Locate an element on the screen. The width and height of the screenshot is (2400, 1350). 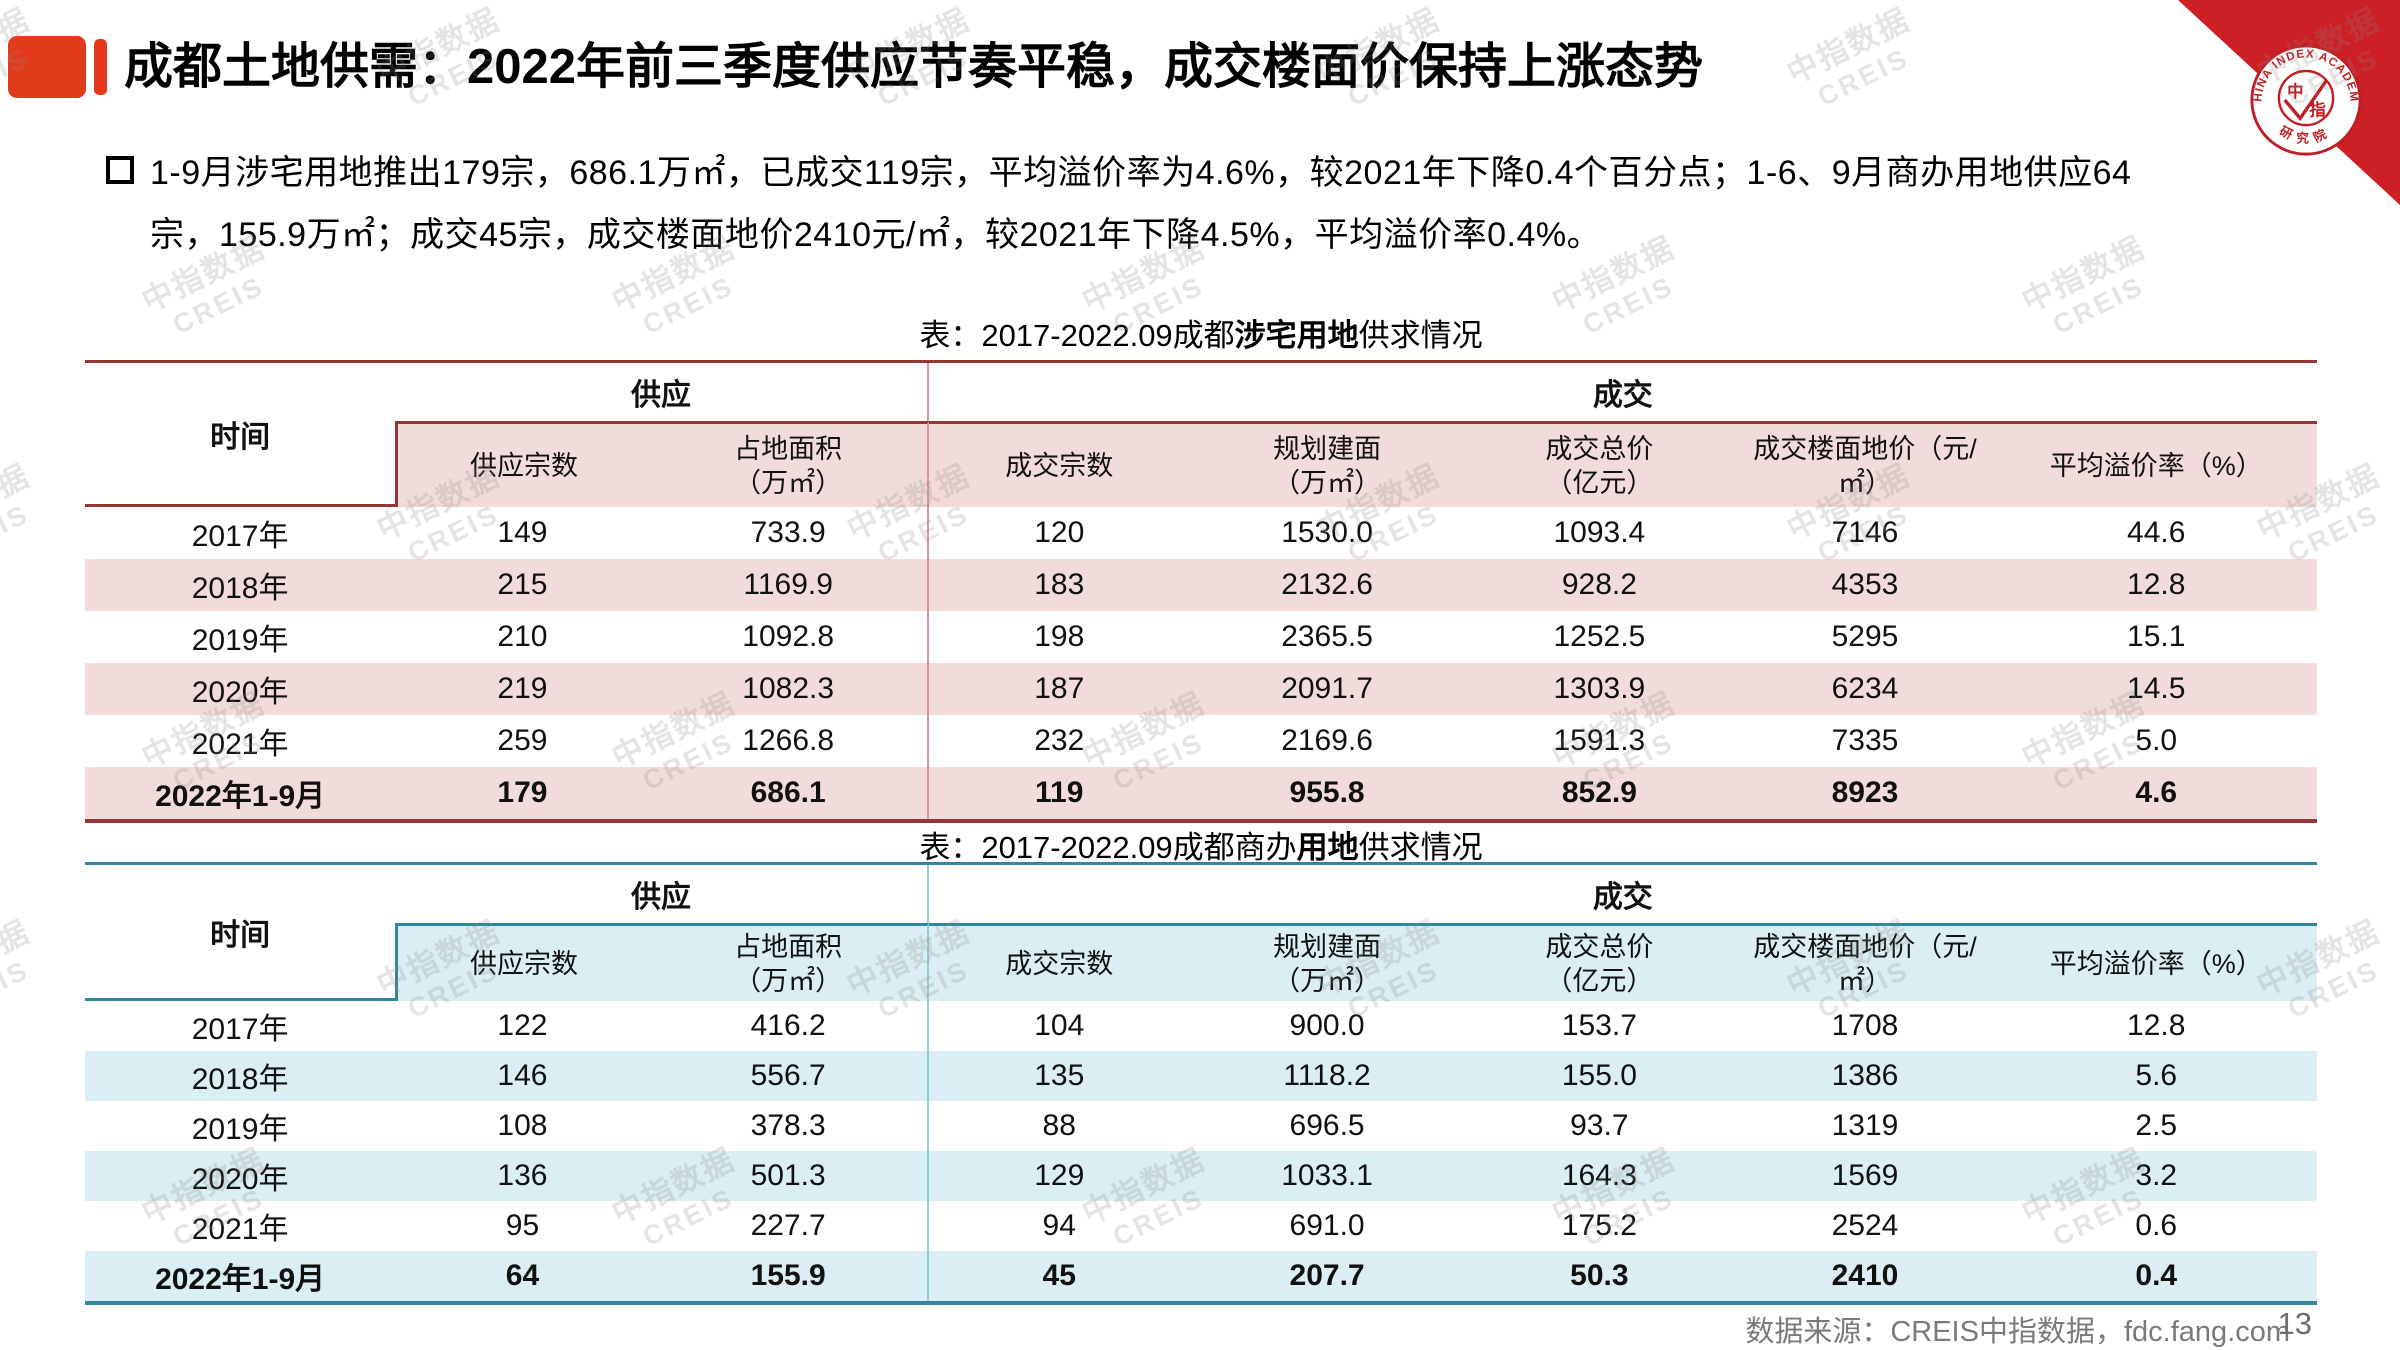
table-cell: 259 is located at coordinates (522, 740).